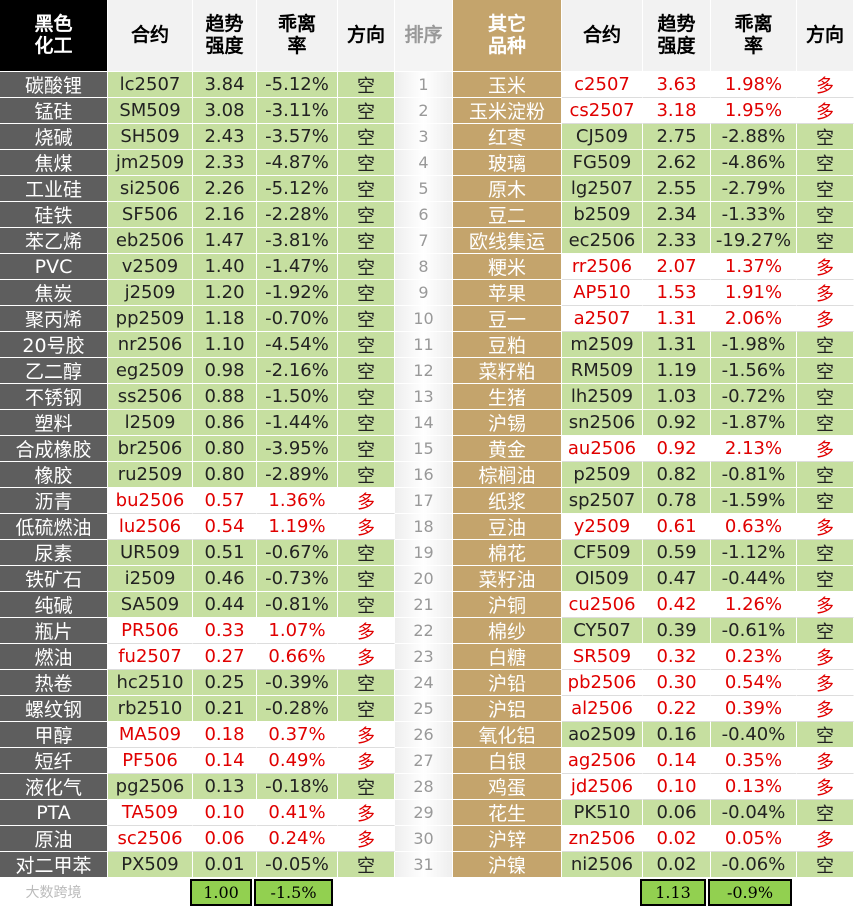  Describe the element at coordinates (677, 657) in the screenshot. I see `strength: 0.32` at that location.